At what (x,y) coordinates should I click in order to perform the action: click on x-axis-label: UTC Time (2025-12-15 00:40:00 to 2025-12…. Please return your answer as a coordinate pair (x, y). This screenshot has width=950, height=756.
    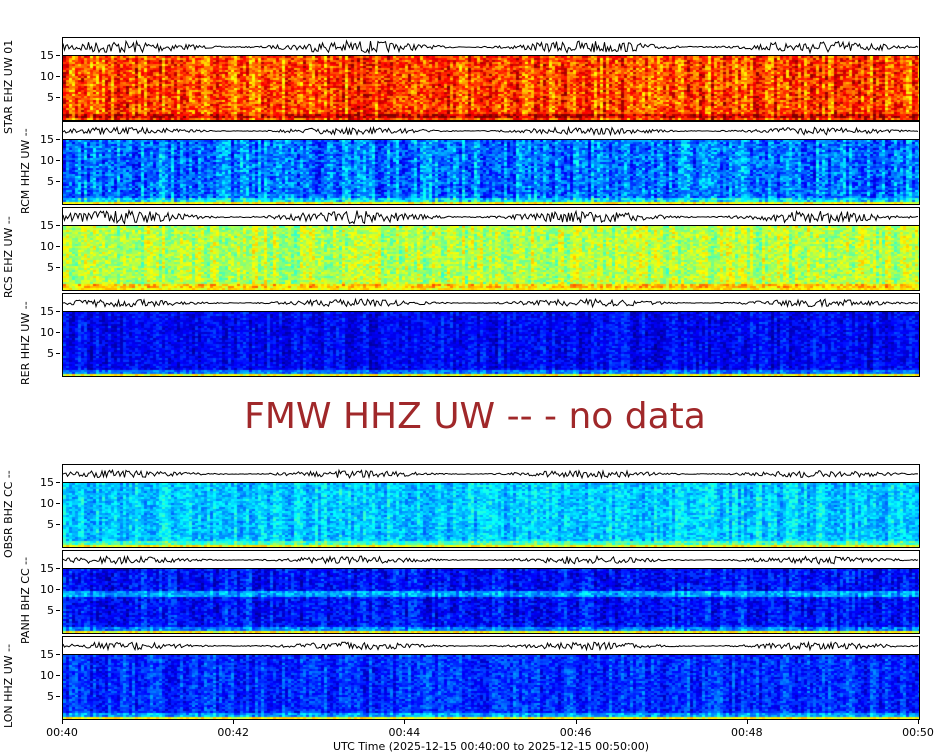
    Looking at the image, I should click on (491, 746).